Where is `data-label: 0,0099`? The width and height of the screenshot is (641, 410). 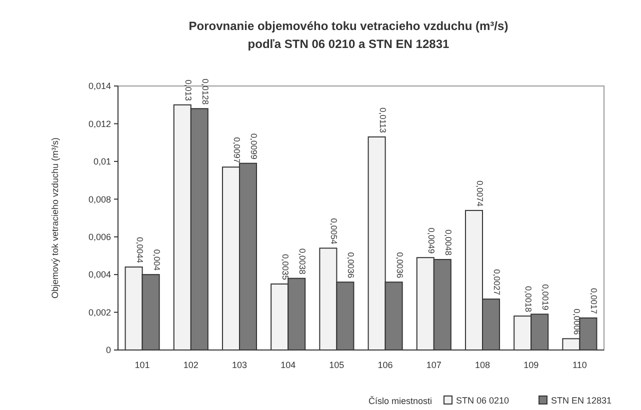 data-label: 0,0099 is located at coordinates (254, 146).